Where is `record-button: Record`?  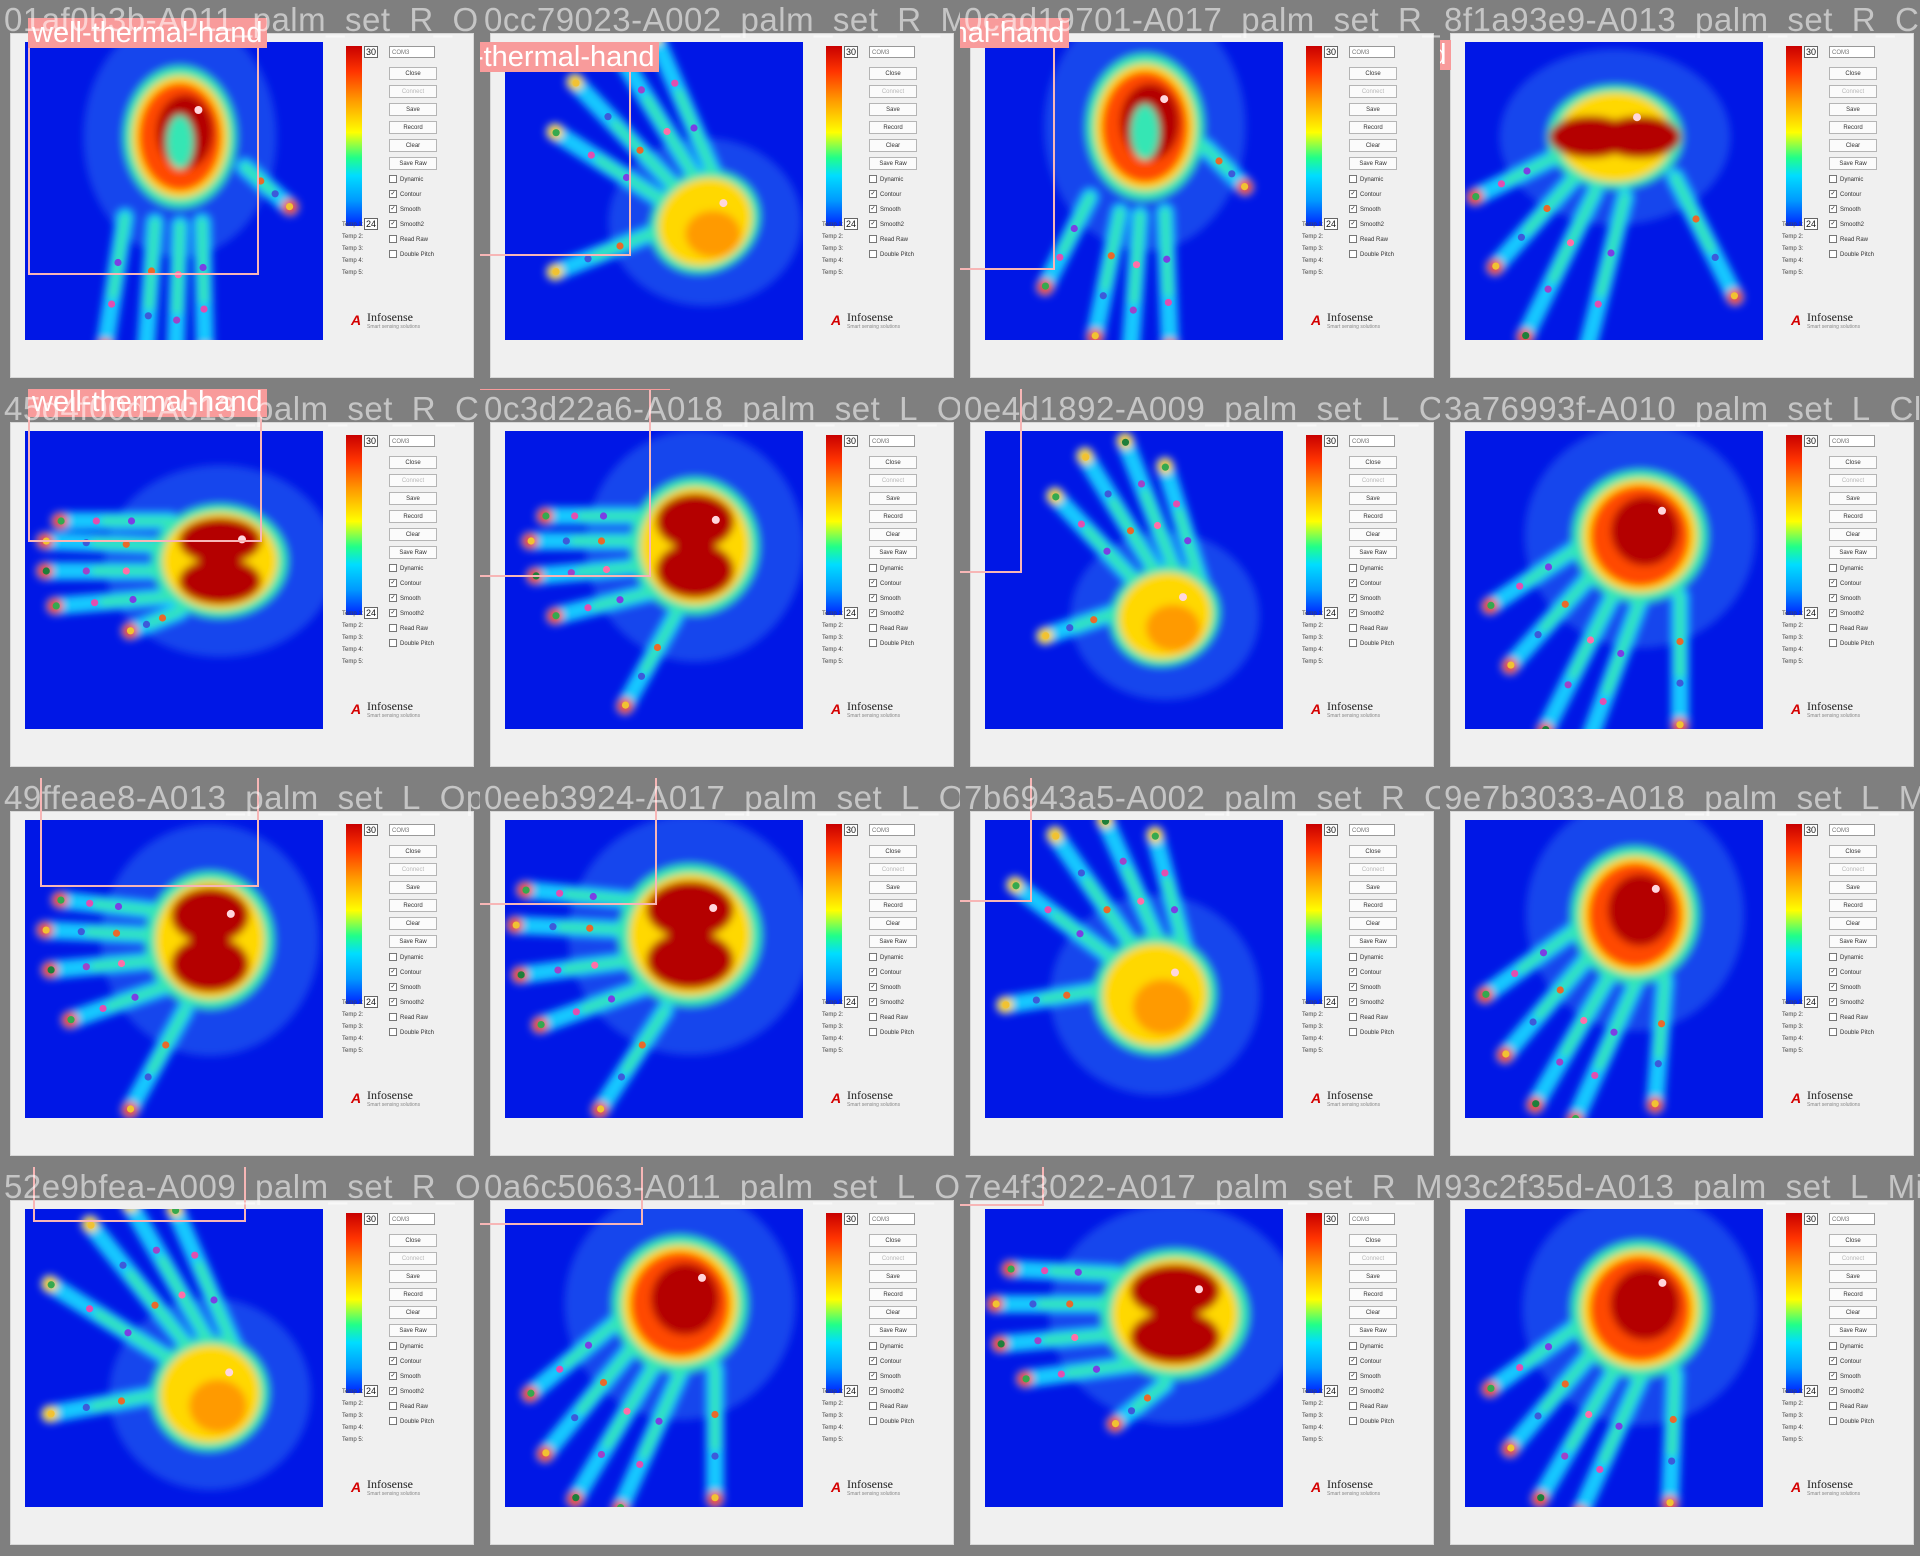
record-button: Record is located at coordinates (1373, 905).